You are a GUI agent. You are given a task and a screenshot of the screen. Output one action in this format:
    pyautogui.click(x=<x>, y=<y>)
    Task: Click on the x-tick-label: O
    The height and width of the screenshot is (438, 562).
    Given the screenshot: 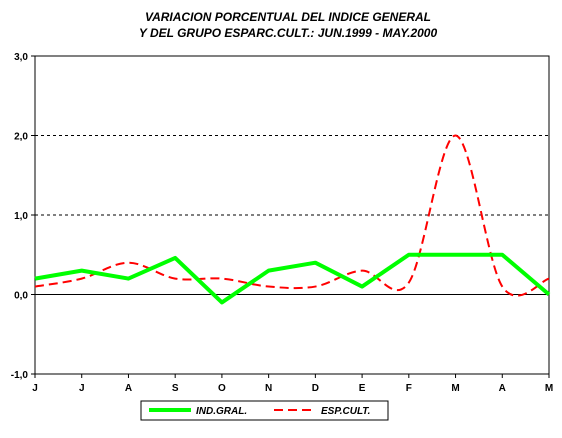 What is the action you would take?
    pyautogui.click(x=222, y=388)
    